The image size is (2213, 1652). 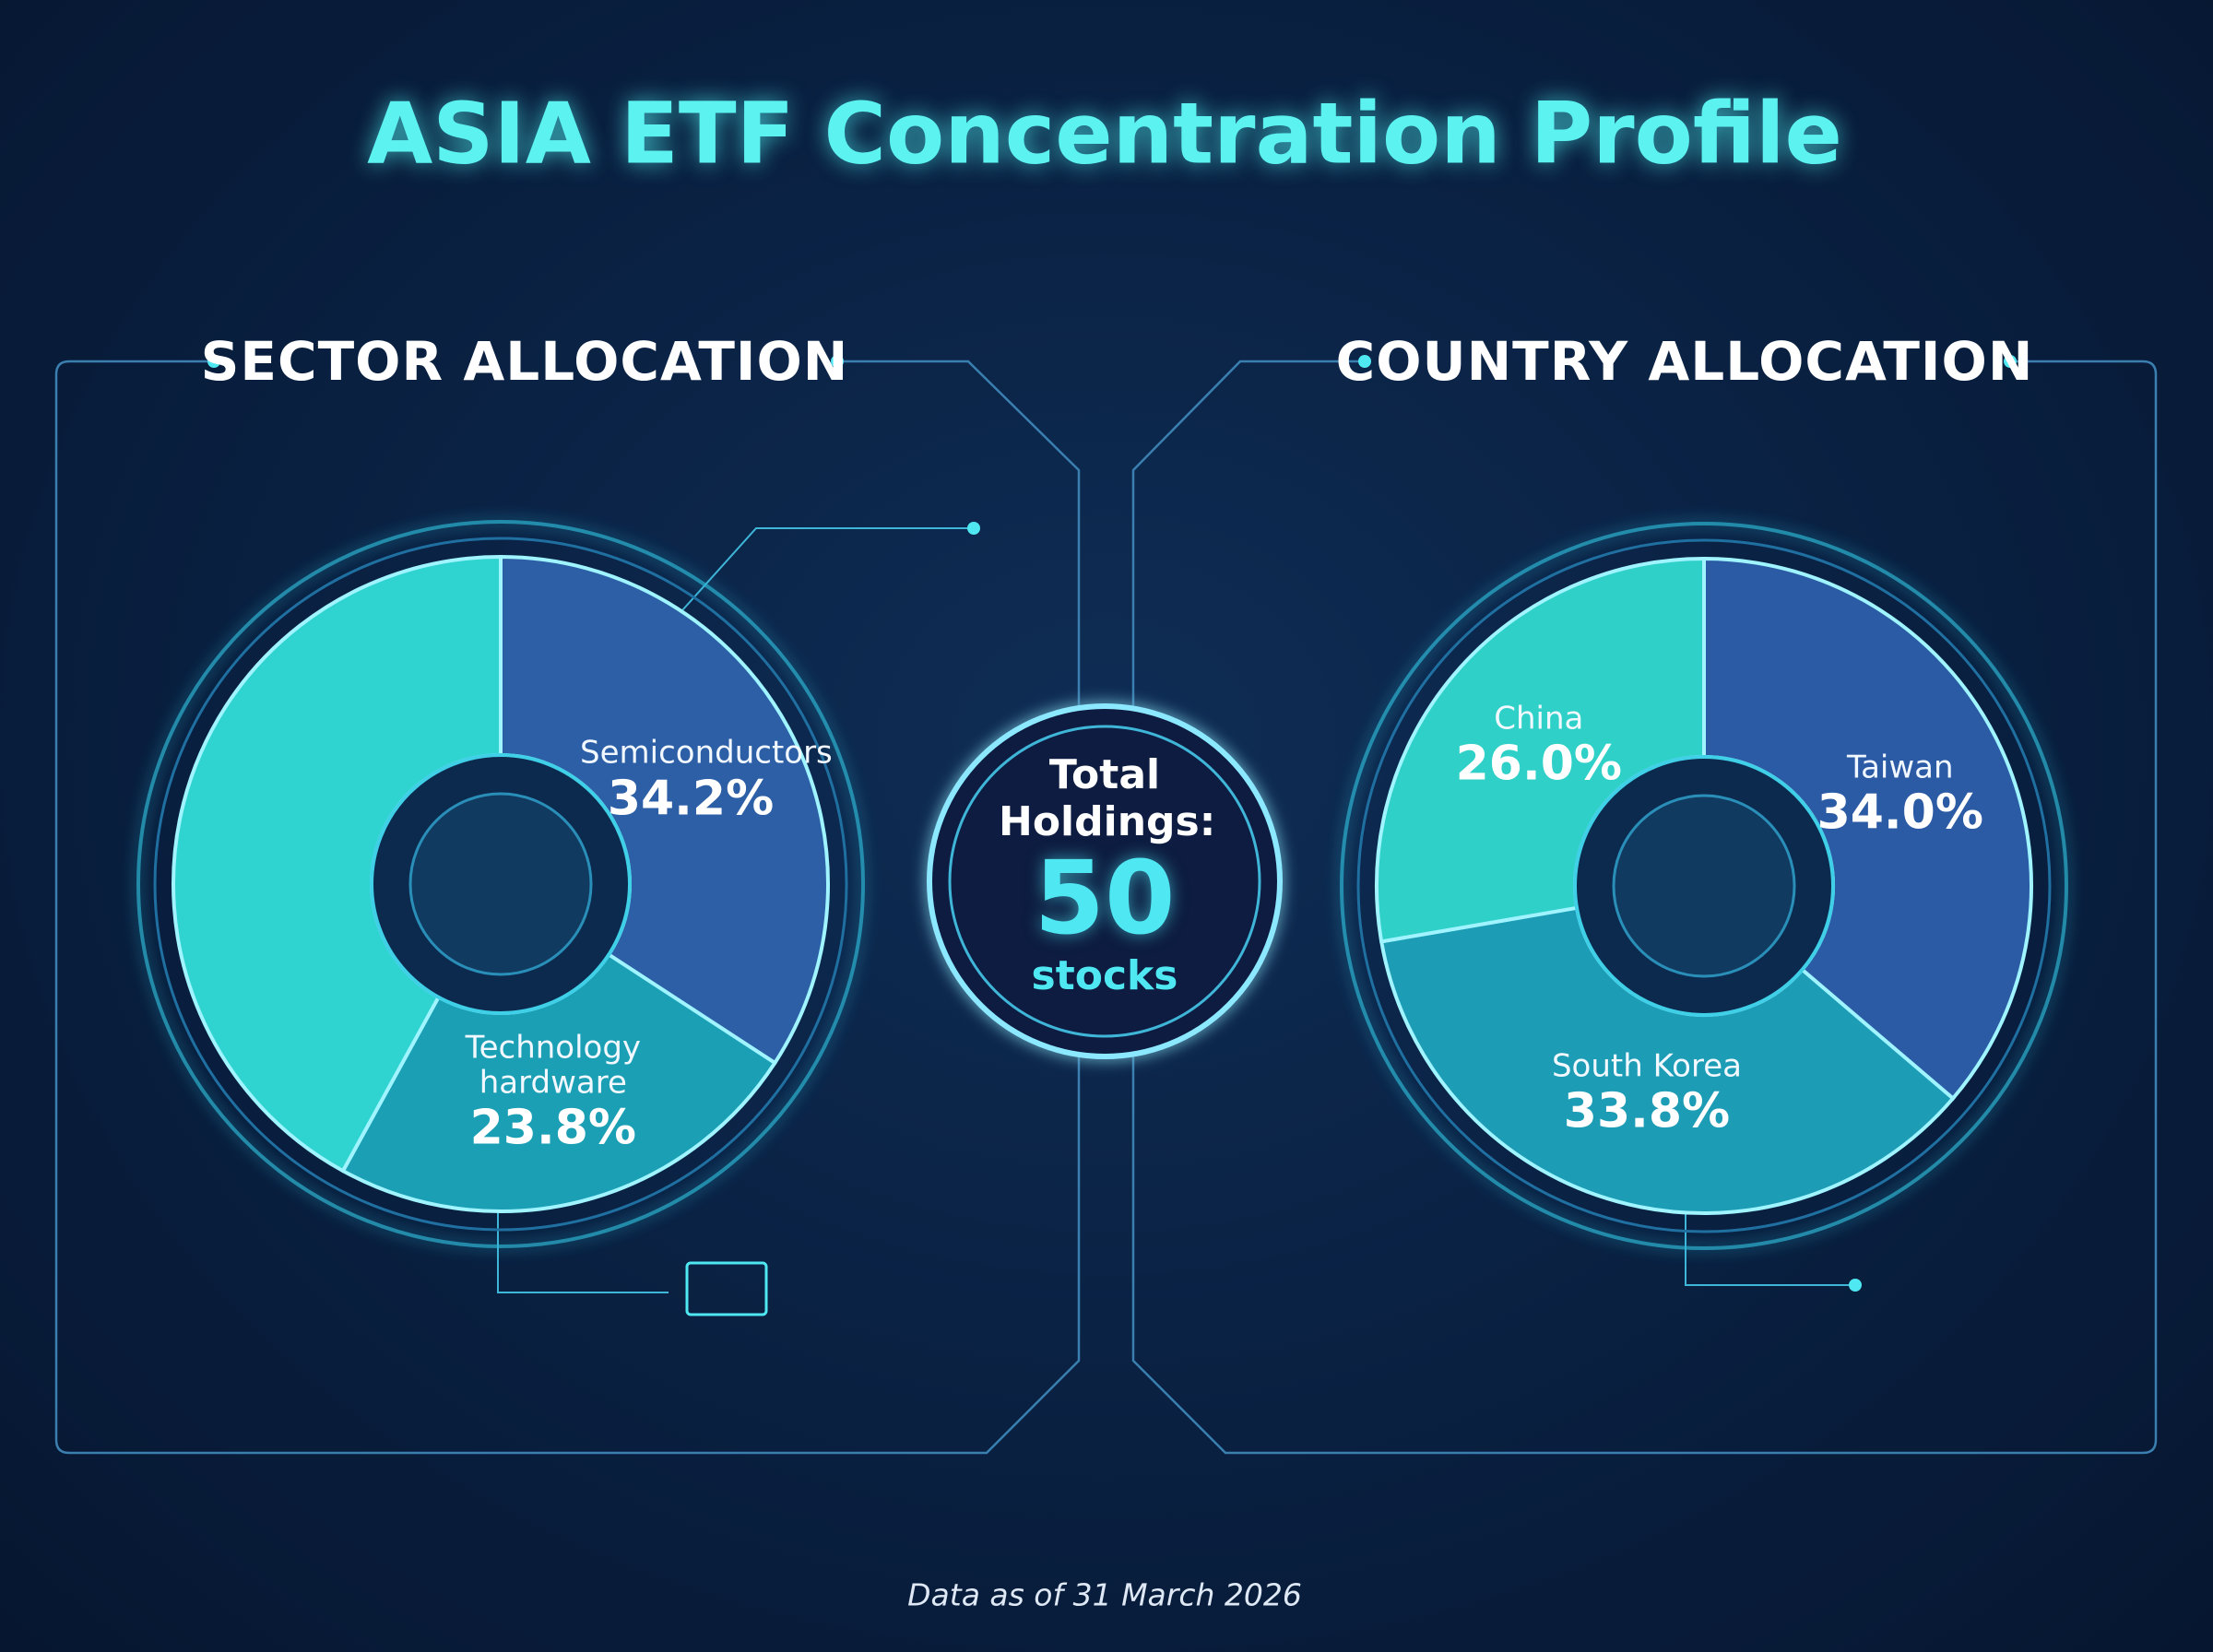 I want to click on slice-value: 33.8%, so click(x=1647, y=1111).